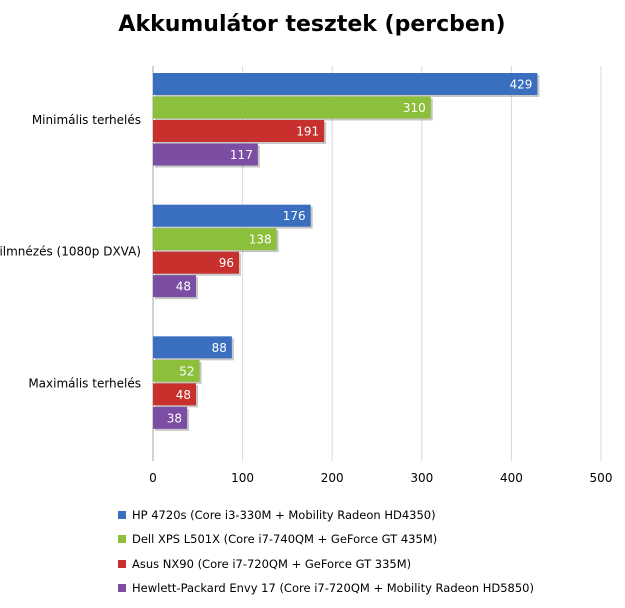 Image resolution: width=625 pixels, height=608 pixels. I want to click on category-label: Maximális terhelés, so click(84, 383).